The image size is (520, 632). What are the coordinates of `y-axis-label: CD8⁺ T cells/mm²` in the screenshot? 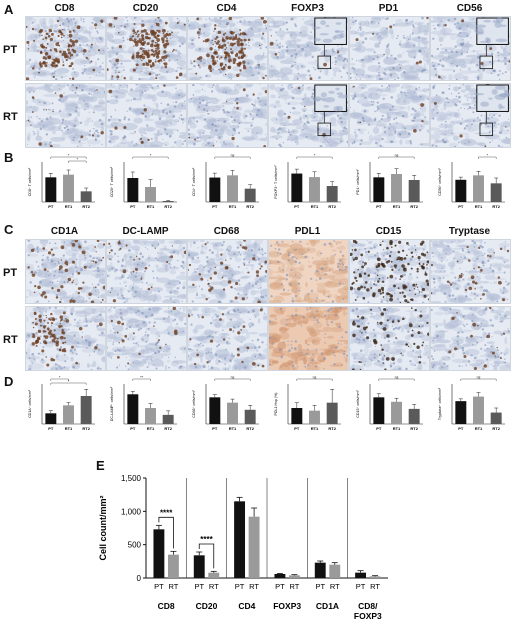 It's located at (30, 181).